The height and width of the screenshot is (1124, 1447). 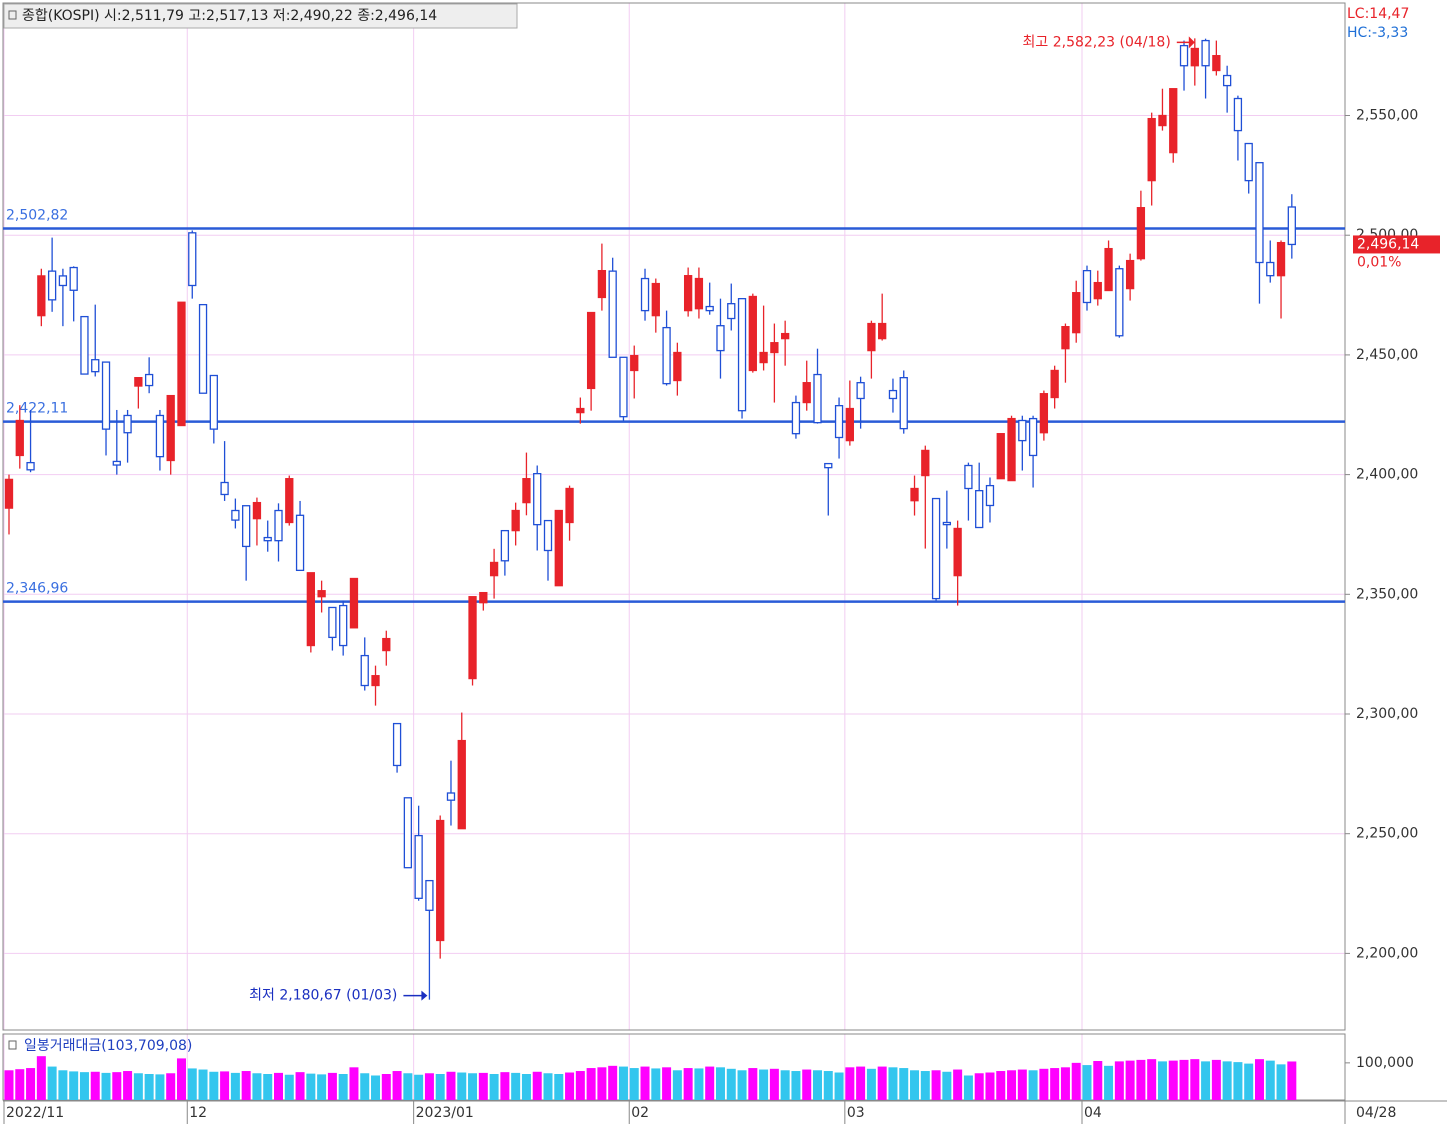 I want to click on x-tick-label: 2023/01, so click(x=445, y=1113).